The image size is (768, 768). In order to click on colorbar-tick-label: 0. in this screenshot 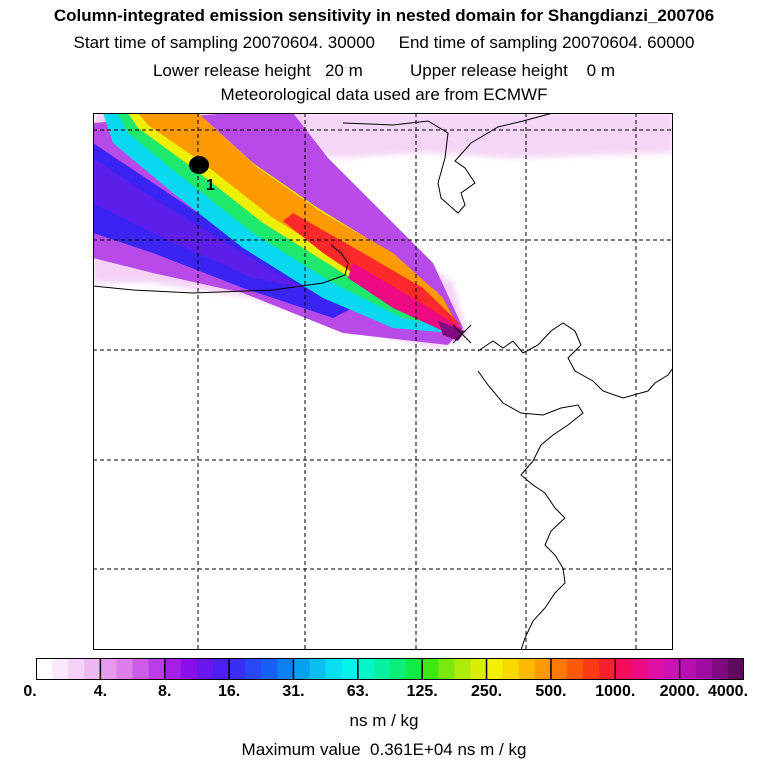, I will do `click(30, 691)`.